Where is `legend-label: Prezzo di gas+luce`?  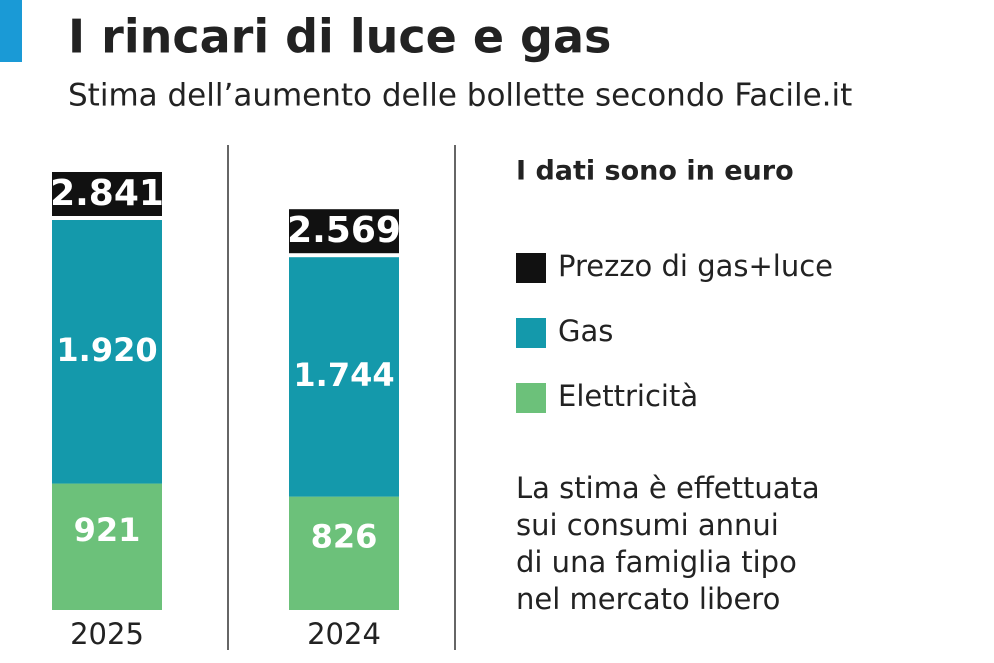
legend-label: Prezzo di gas+luce is located at coordinates (695, 266).